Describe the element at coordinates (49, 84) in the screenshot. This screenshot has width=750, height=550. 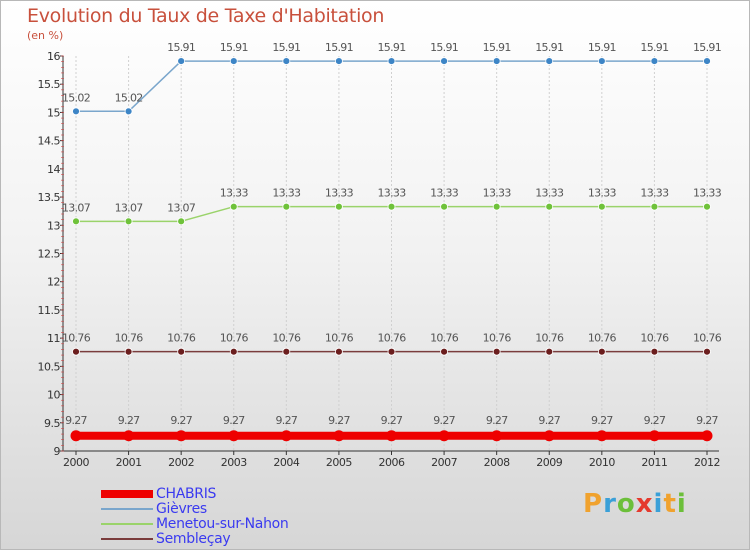
I see `y-tick-label: 15.5` at that location.